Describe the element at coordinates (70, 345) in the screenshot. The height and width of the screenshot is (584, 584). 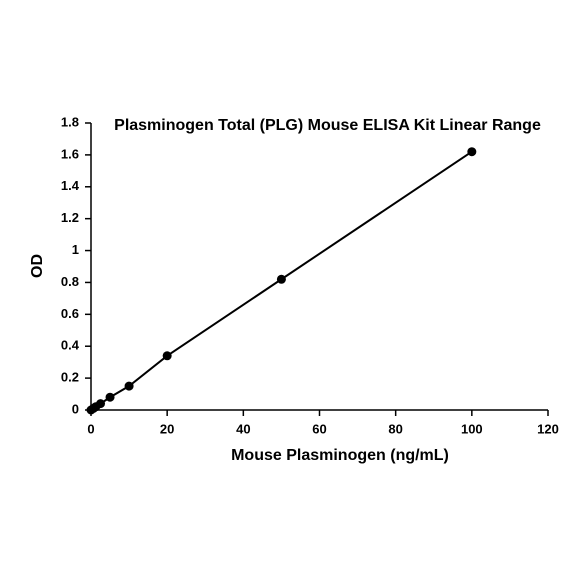
I see `y-tick-label: 0.4` at that location.